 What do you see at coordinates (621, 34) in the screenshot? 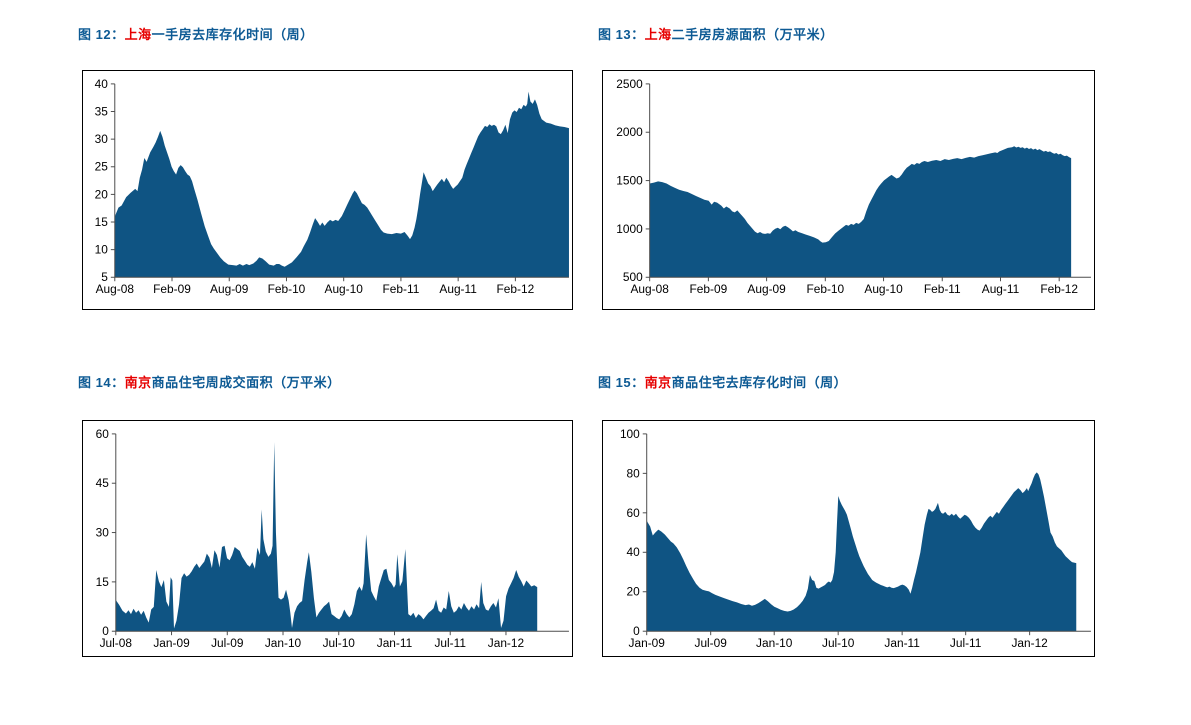
I see `figure-label: 图 13：` at bounding box center [621, 34].